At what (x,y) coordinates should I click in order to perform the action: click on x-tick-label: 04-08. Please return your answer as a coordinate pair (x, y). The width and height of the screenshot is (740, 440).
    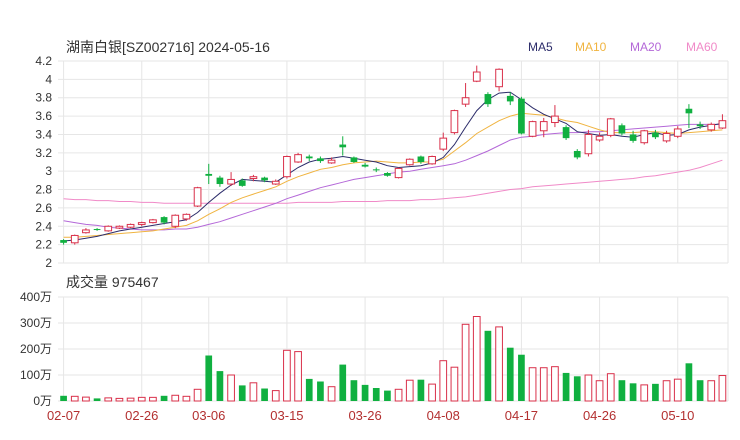
    Looking at the image, I should click on (443, 415).